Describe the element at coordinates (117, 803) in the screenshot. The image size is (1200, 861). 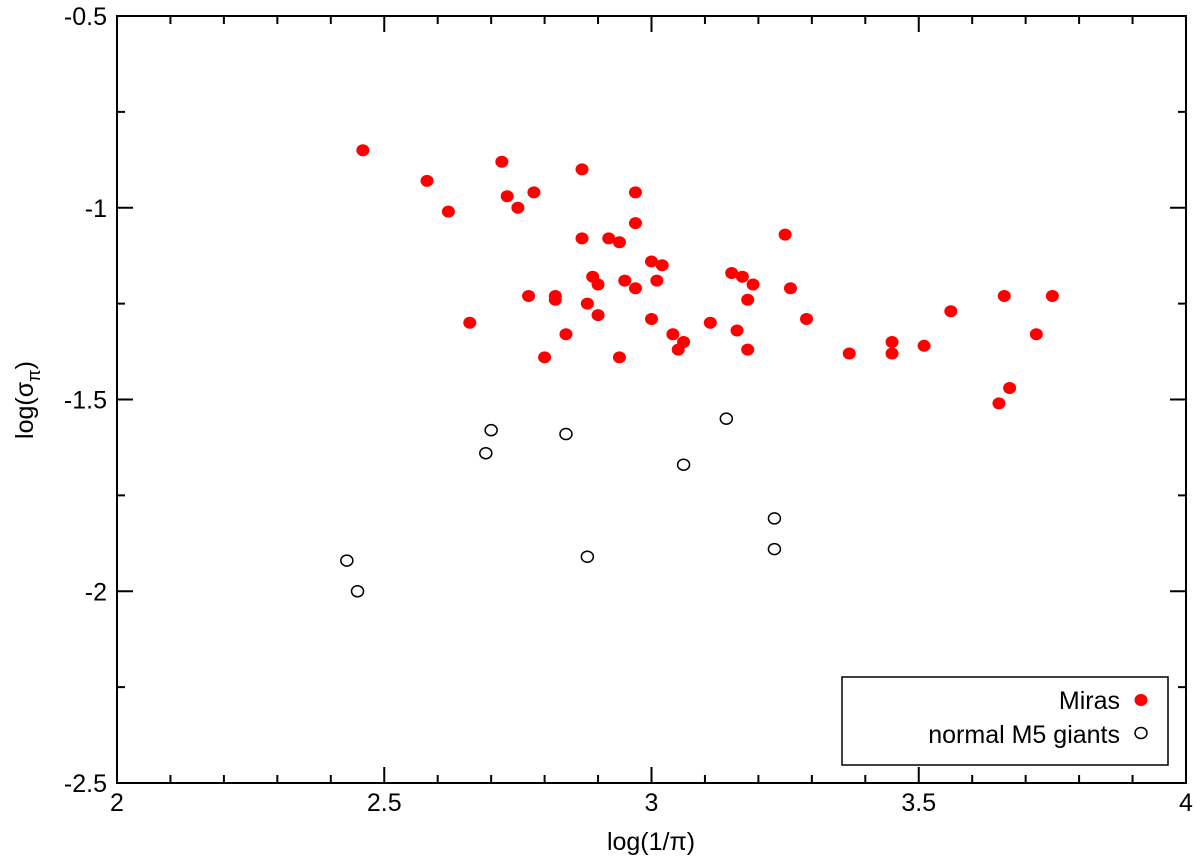
I see `x-tick-label: 2` at that location.